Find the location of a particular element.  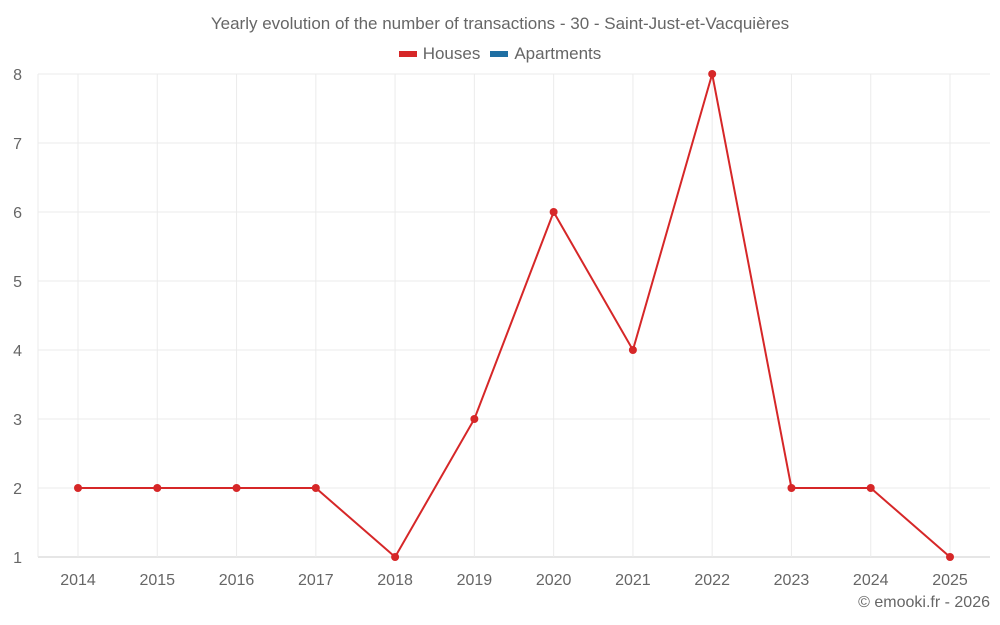

x-tick-label: 2014 is located at coordinates (78, 580).